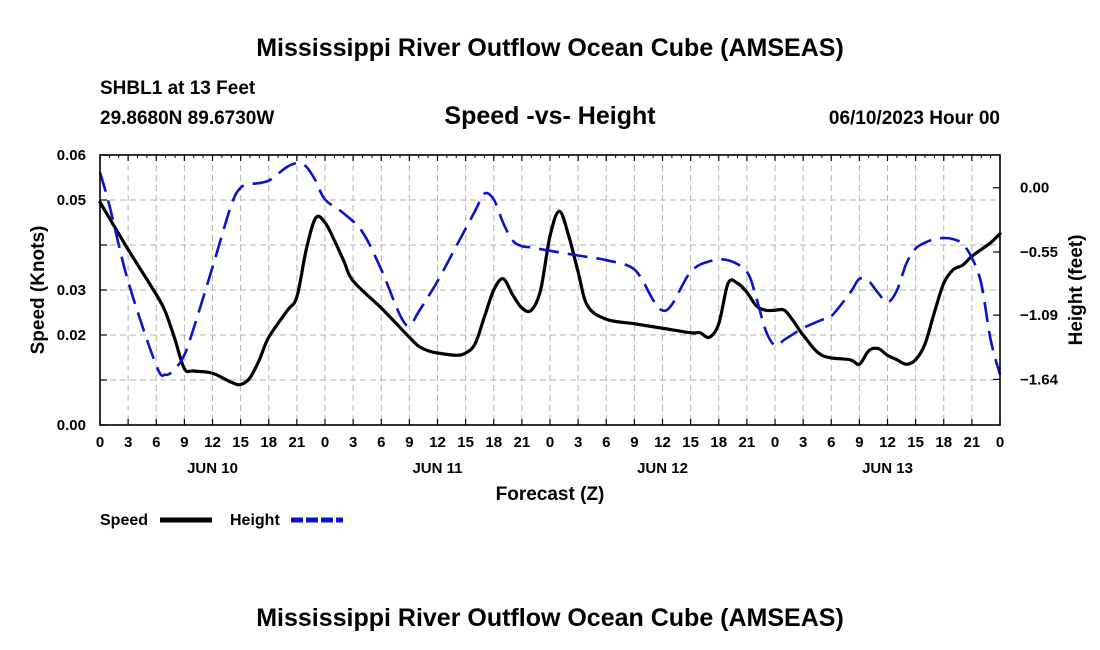  What do you see at coordinates (71, 200) in the screenshot?
I see `y-tick-label: 0.05` at bounding box center [71, 200].